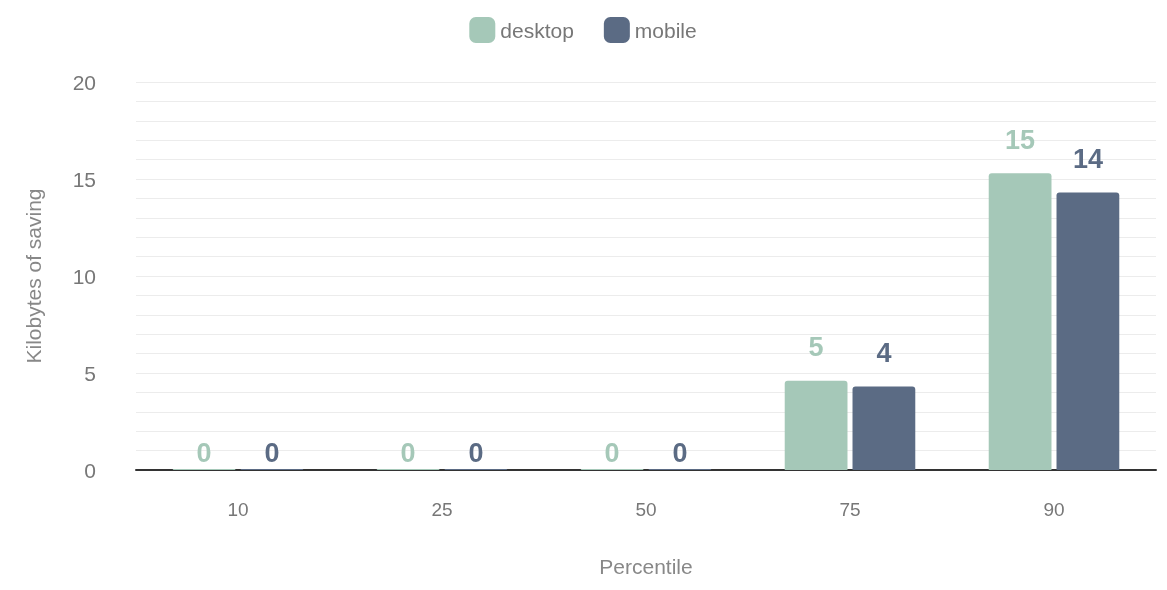 This screenshot has width=1167, height=590. Describe the element at coordinates (646, 509) in the screenshot. I see `x-tick-label: 50` at that location.